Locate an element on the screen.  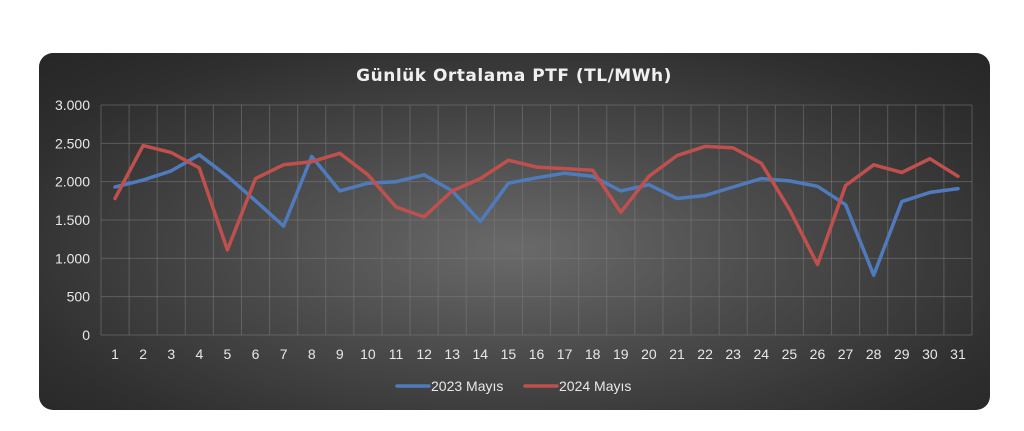
x-tick-label: 16 is located at coordinates (537, 354).